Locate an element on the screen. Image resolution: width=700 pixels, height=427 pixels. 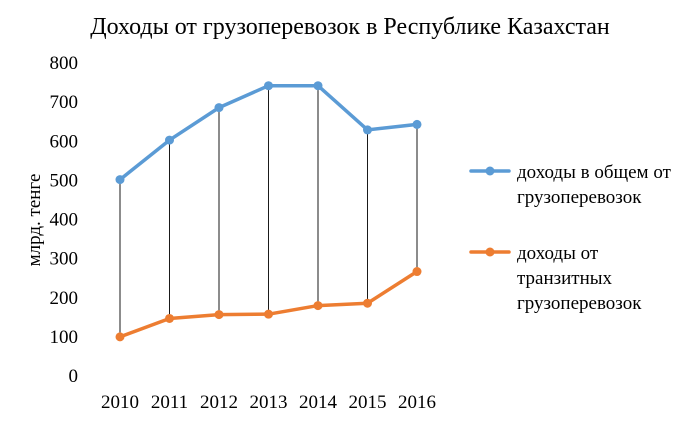
y-tick-label: 200 is located at coordinates (64, 298).